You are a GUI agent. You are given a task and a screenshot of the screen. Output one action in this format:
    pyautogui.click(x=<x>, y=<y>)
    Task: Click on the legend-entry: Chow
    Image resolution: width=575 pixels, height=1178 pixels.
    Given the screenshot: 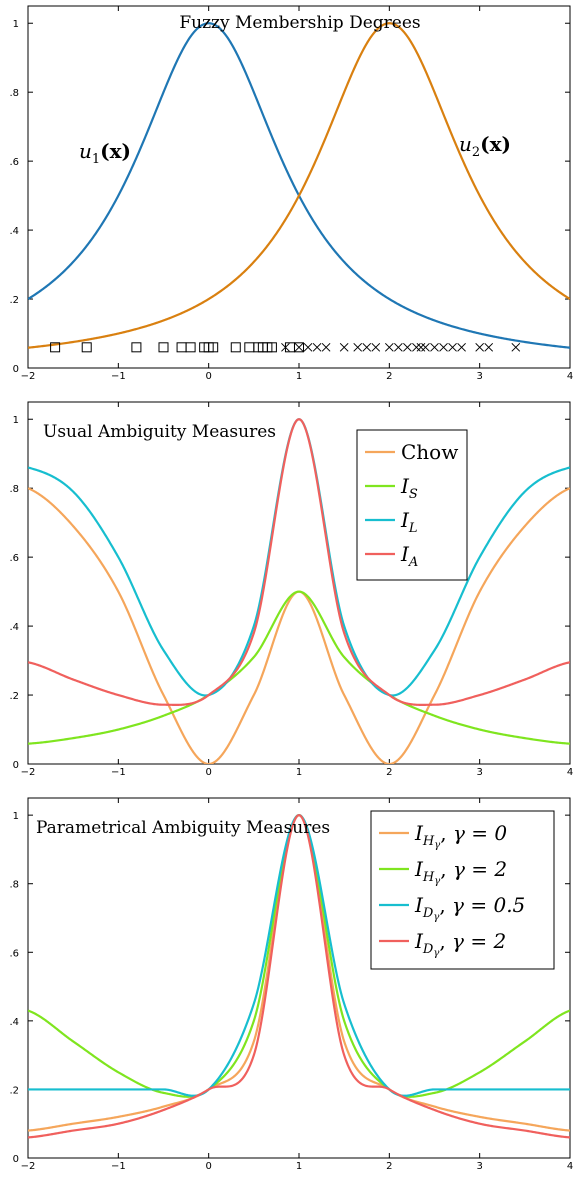 What is the action you would take?
    pyautogui.click(x=429, y=452)
    